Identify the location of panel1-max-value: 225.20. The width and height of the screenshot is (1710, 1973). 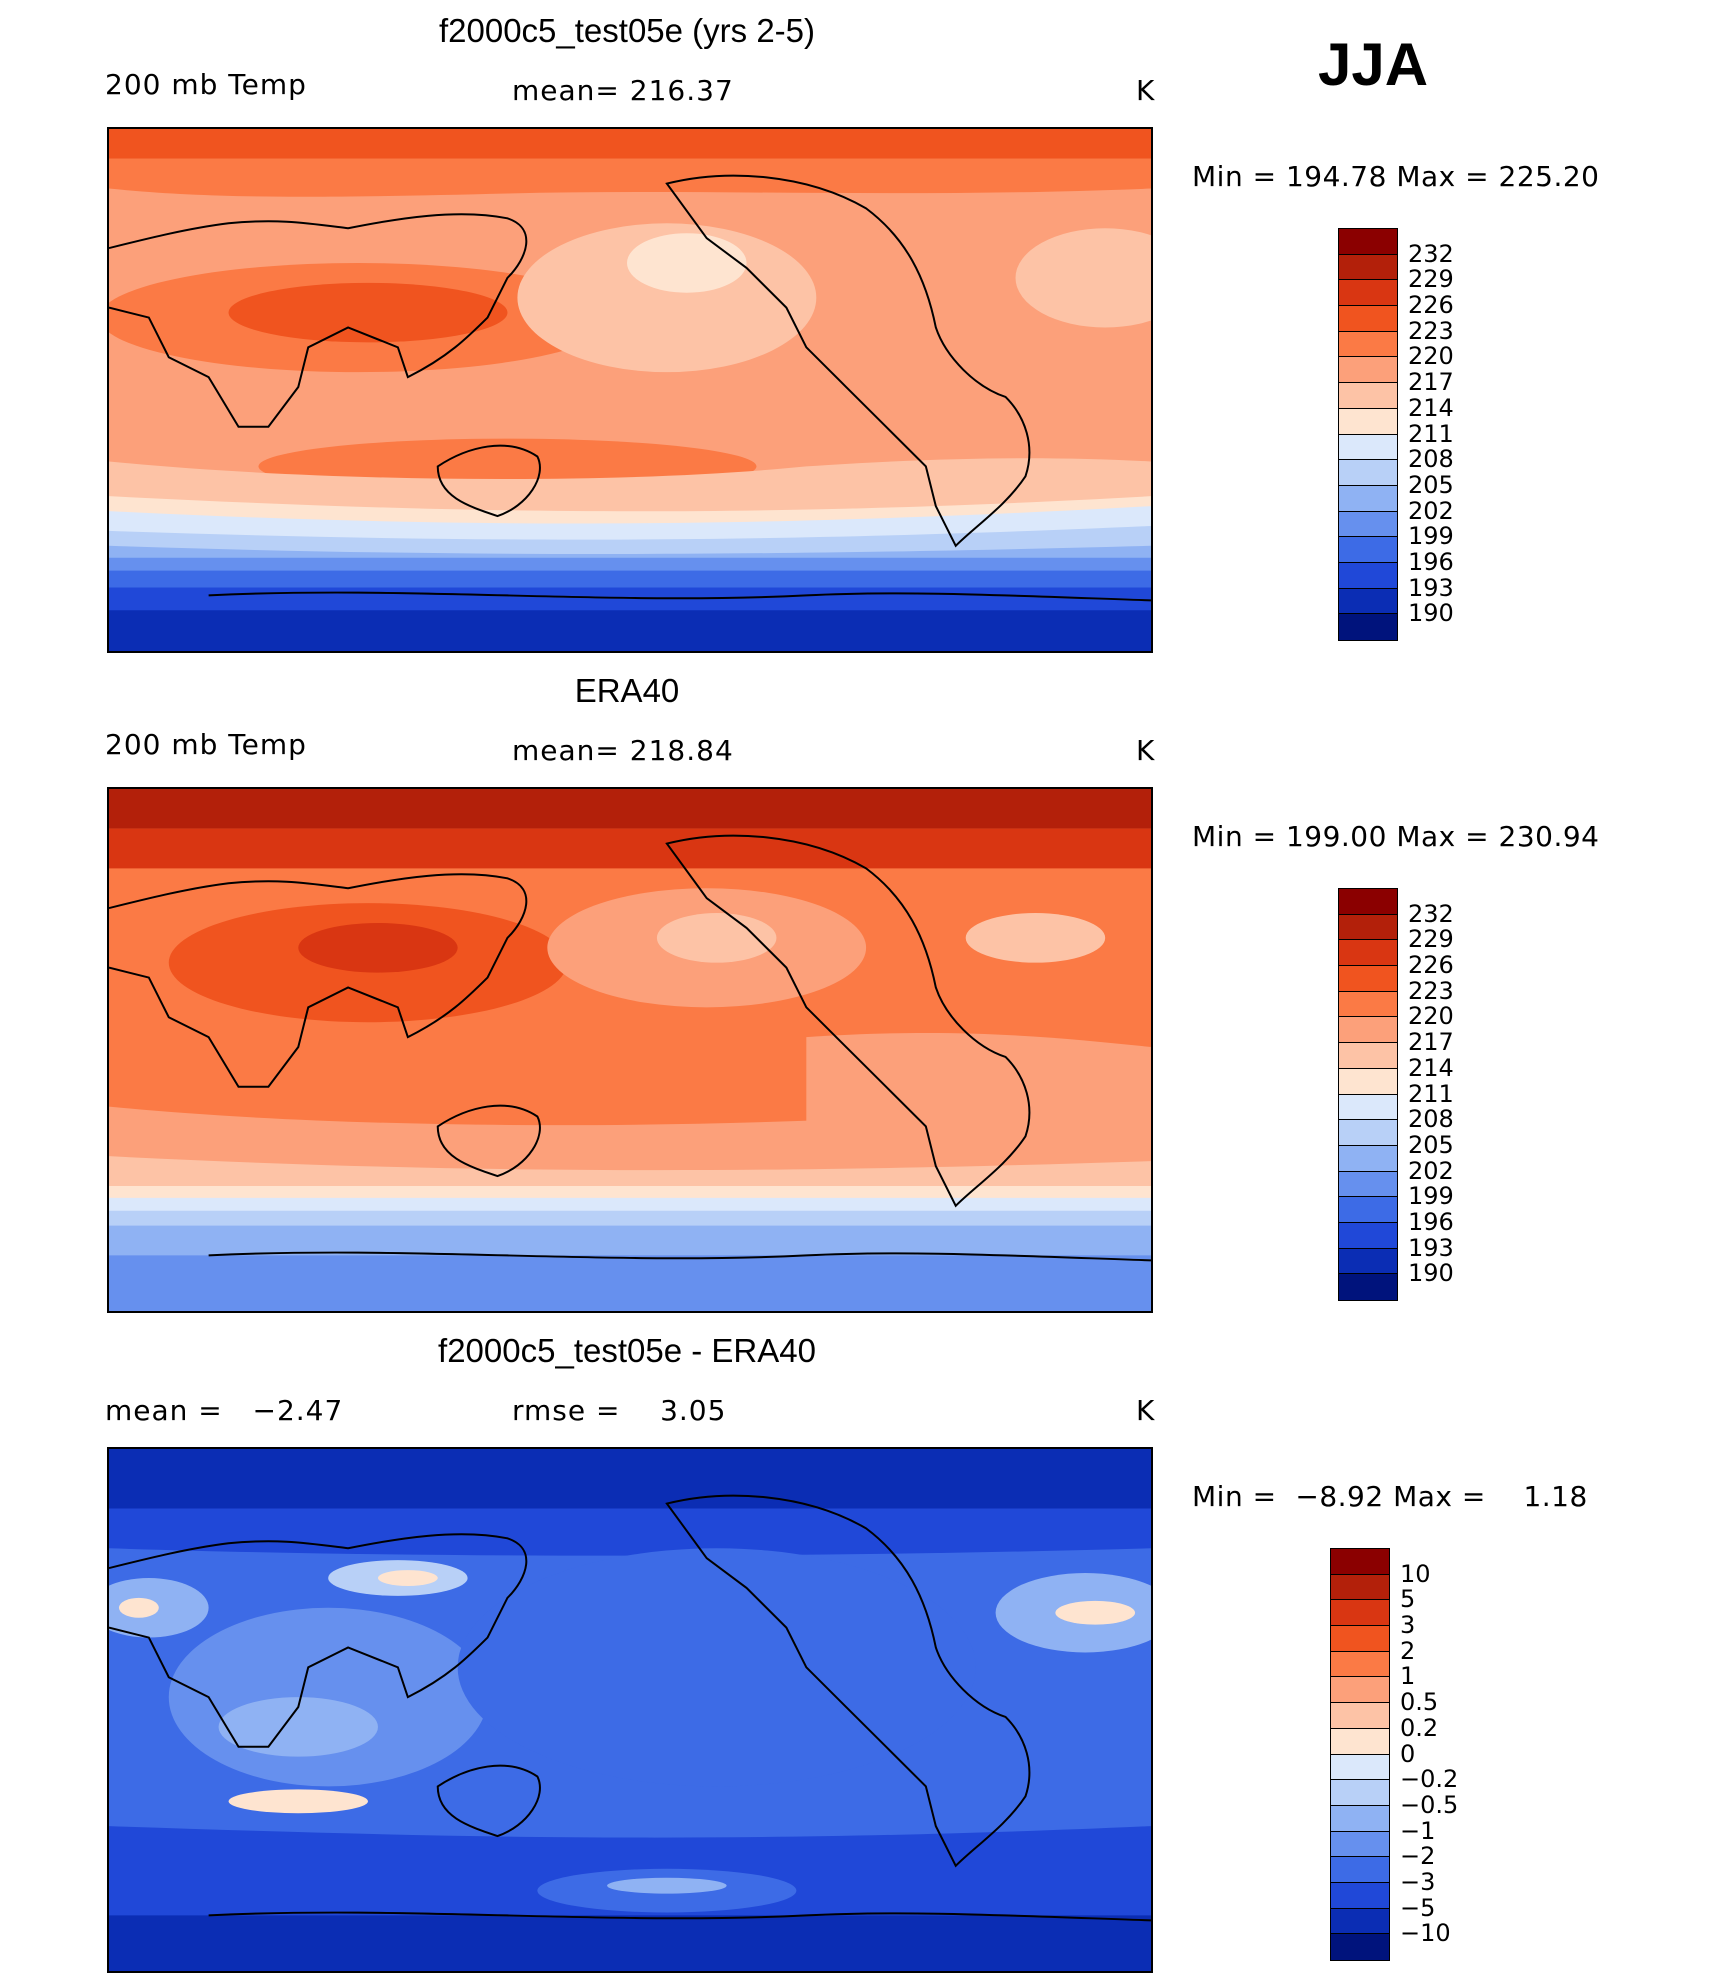
(1549, 176).